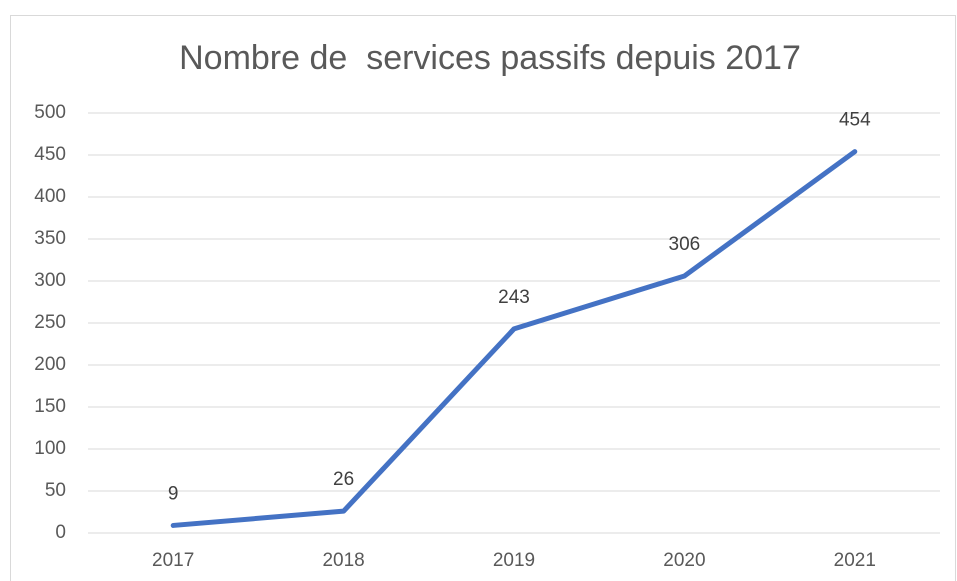 This screenshot has width=957, height=581. I want to click on y-tick-label: 50, so click(55, 490).